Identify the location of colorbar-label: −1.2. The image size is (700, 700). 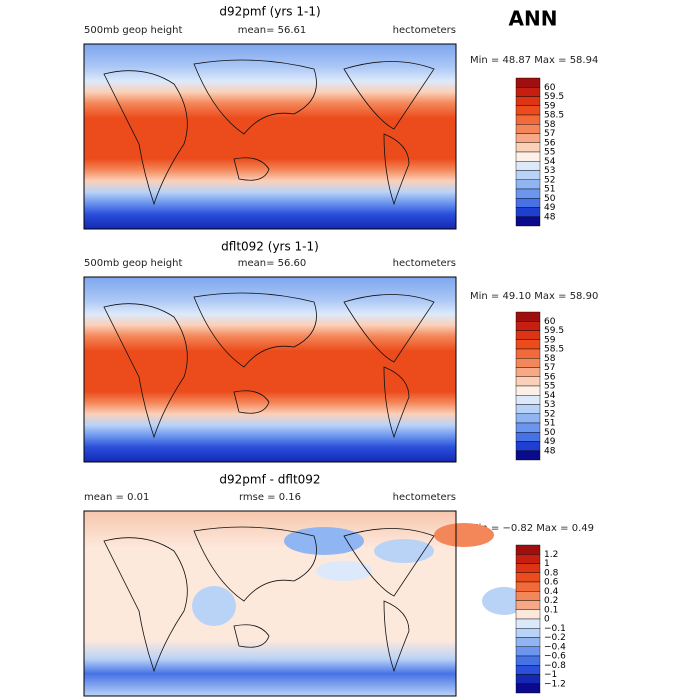
(555, 684).